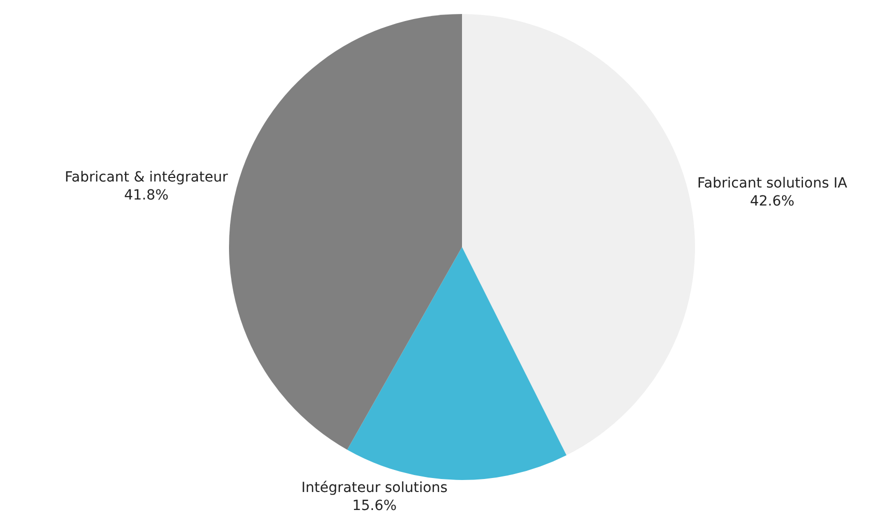 This screenshot has width=894, height=524. Describe the element at coordinates (772, 183) in the screenshot. I see `slice-label: Fabricant solutions IA` at that location.